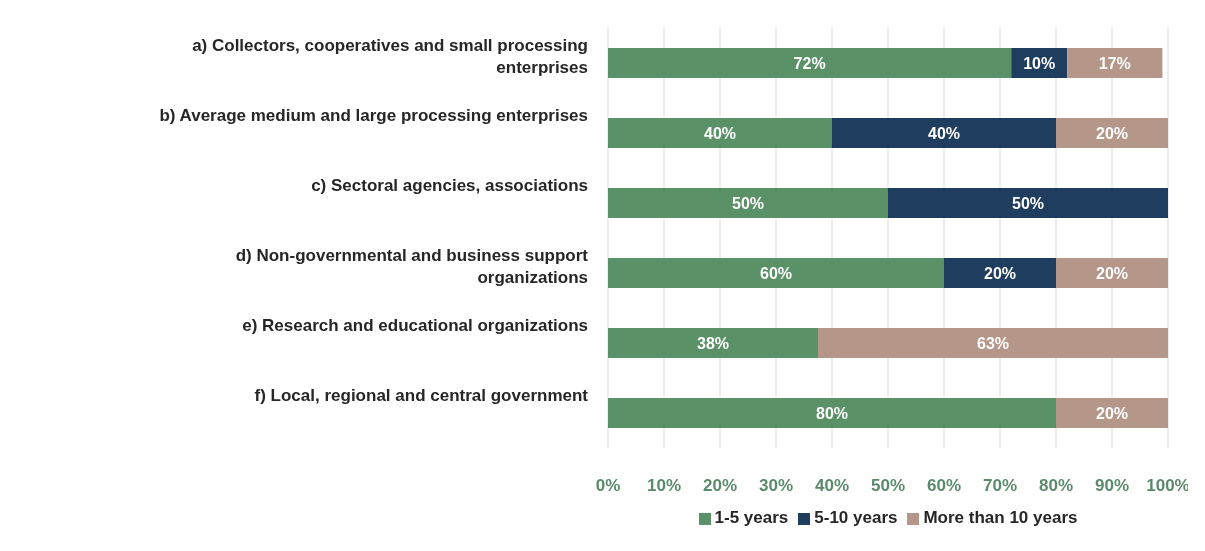 Image resolution: width=1205 pixels, height=551 pixels. What do you see at coordinates (1039, 63) in the screenshot?
I see `data-label: 10%` at bounding box center [1039, 63].